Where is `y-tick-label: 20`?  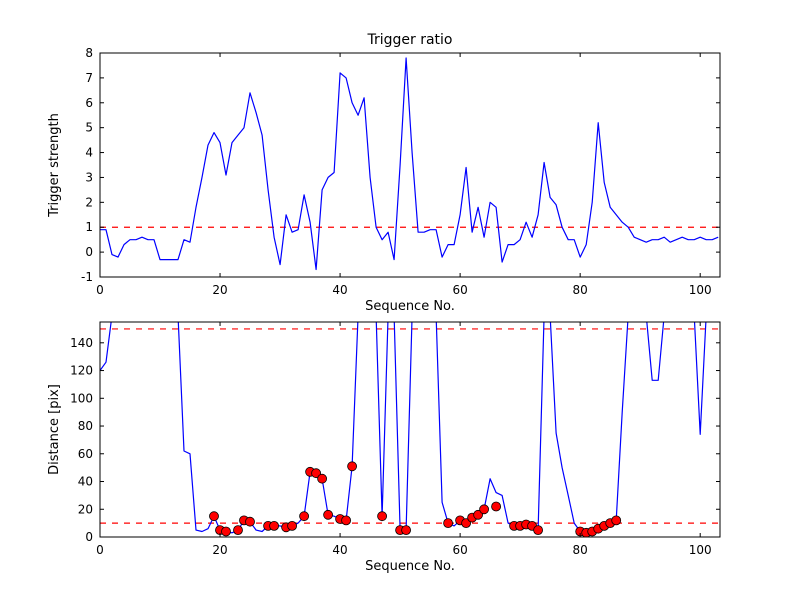 y-tick-label: 20 is located at coordinates (85, 509).